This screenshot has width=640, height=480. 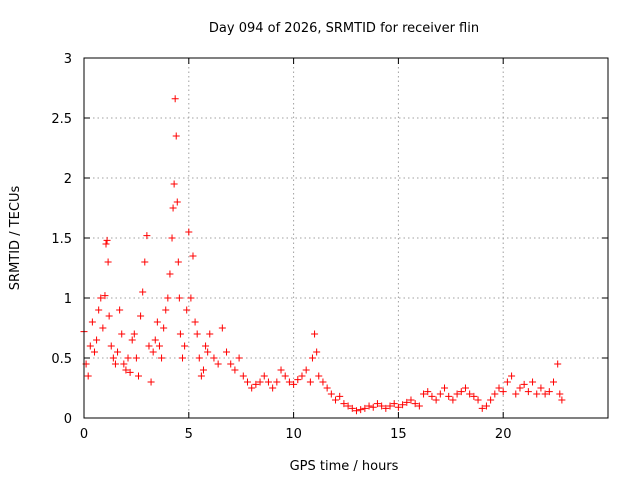 I want to click on y-axis-label: SRMTID / TECUs, so click(x=15, y=238).